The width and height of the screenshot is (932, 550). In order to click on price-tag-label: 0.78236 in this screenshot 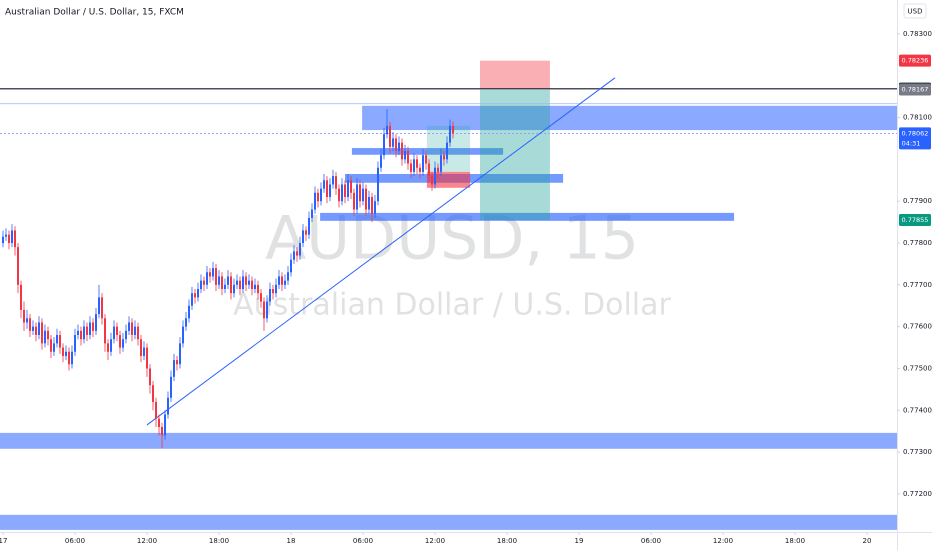, I will do `click(915, 61)`.